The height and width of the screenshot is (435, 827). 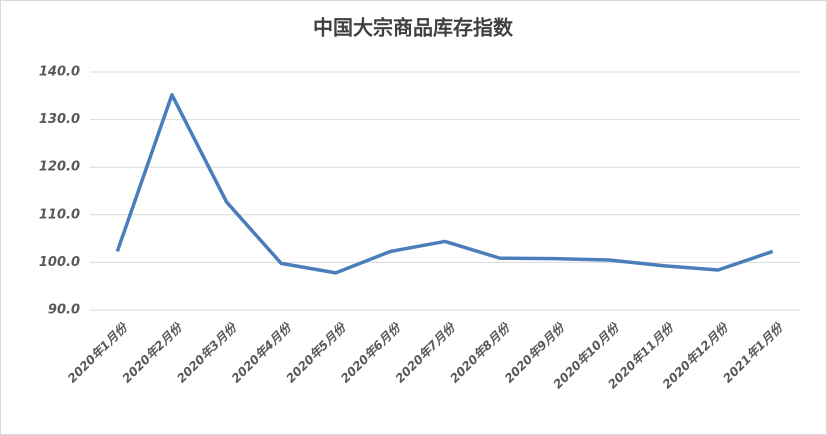 What do you see at coordinates (64, 310) in the screenshot?
I see `y-tick-label: 90.0` at bounding box center [64, 310].